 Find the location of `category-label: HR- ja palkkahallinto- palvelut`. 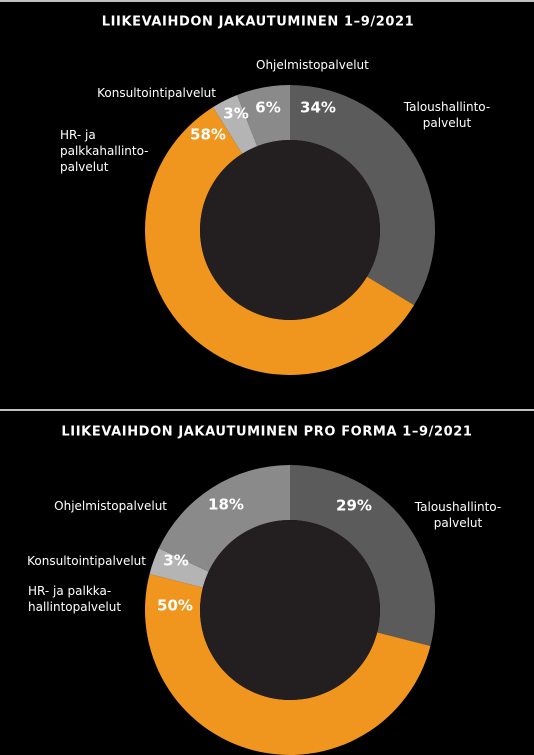

category-label: HR- ja palkkahallinto- palvelut is located at coordinates (104, 151).